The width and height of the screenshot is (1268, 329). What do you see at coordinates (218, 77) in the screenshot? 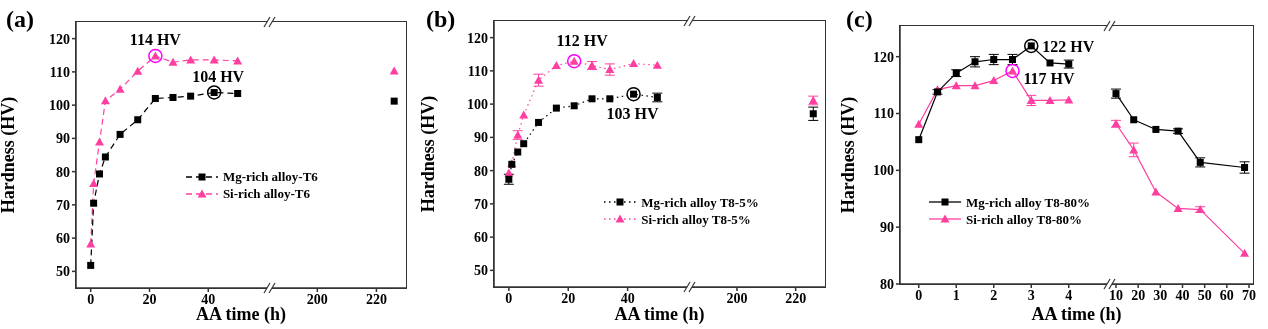
I see `annotation: 104 HV` at bounding box center [218, 77].